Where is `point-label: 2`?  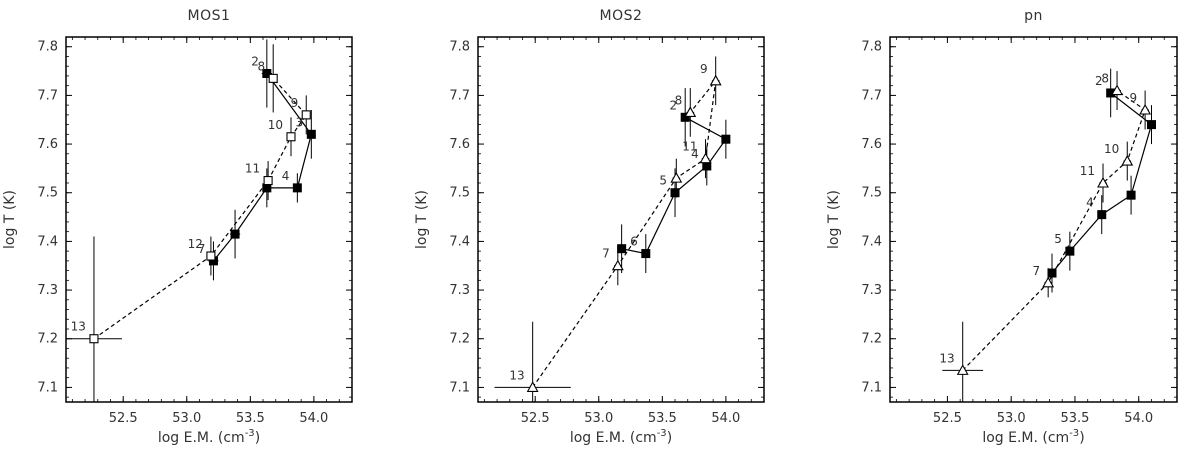 point-label: 2 is located at coordinates (255, 62).